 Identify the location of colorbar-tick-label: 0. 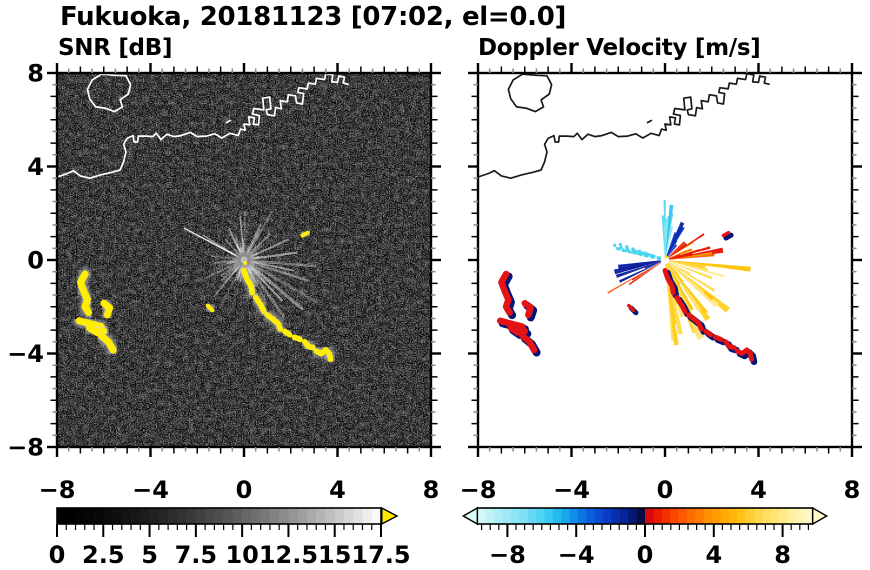
(57, 555).